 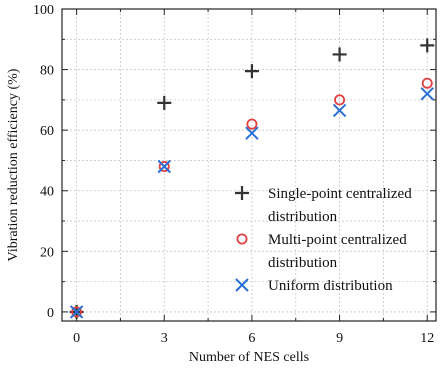 What do you see at coordinates (47, 252) in the screenshot?
I see `y-tick-label: 20` at bounding box center [47, 252].